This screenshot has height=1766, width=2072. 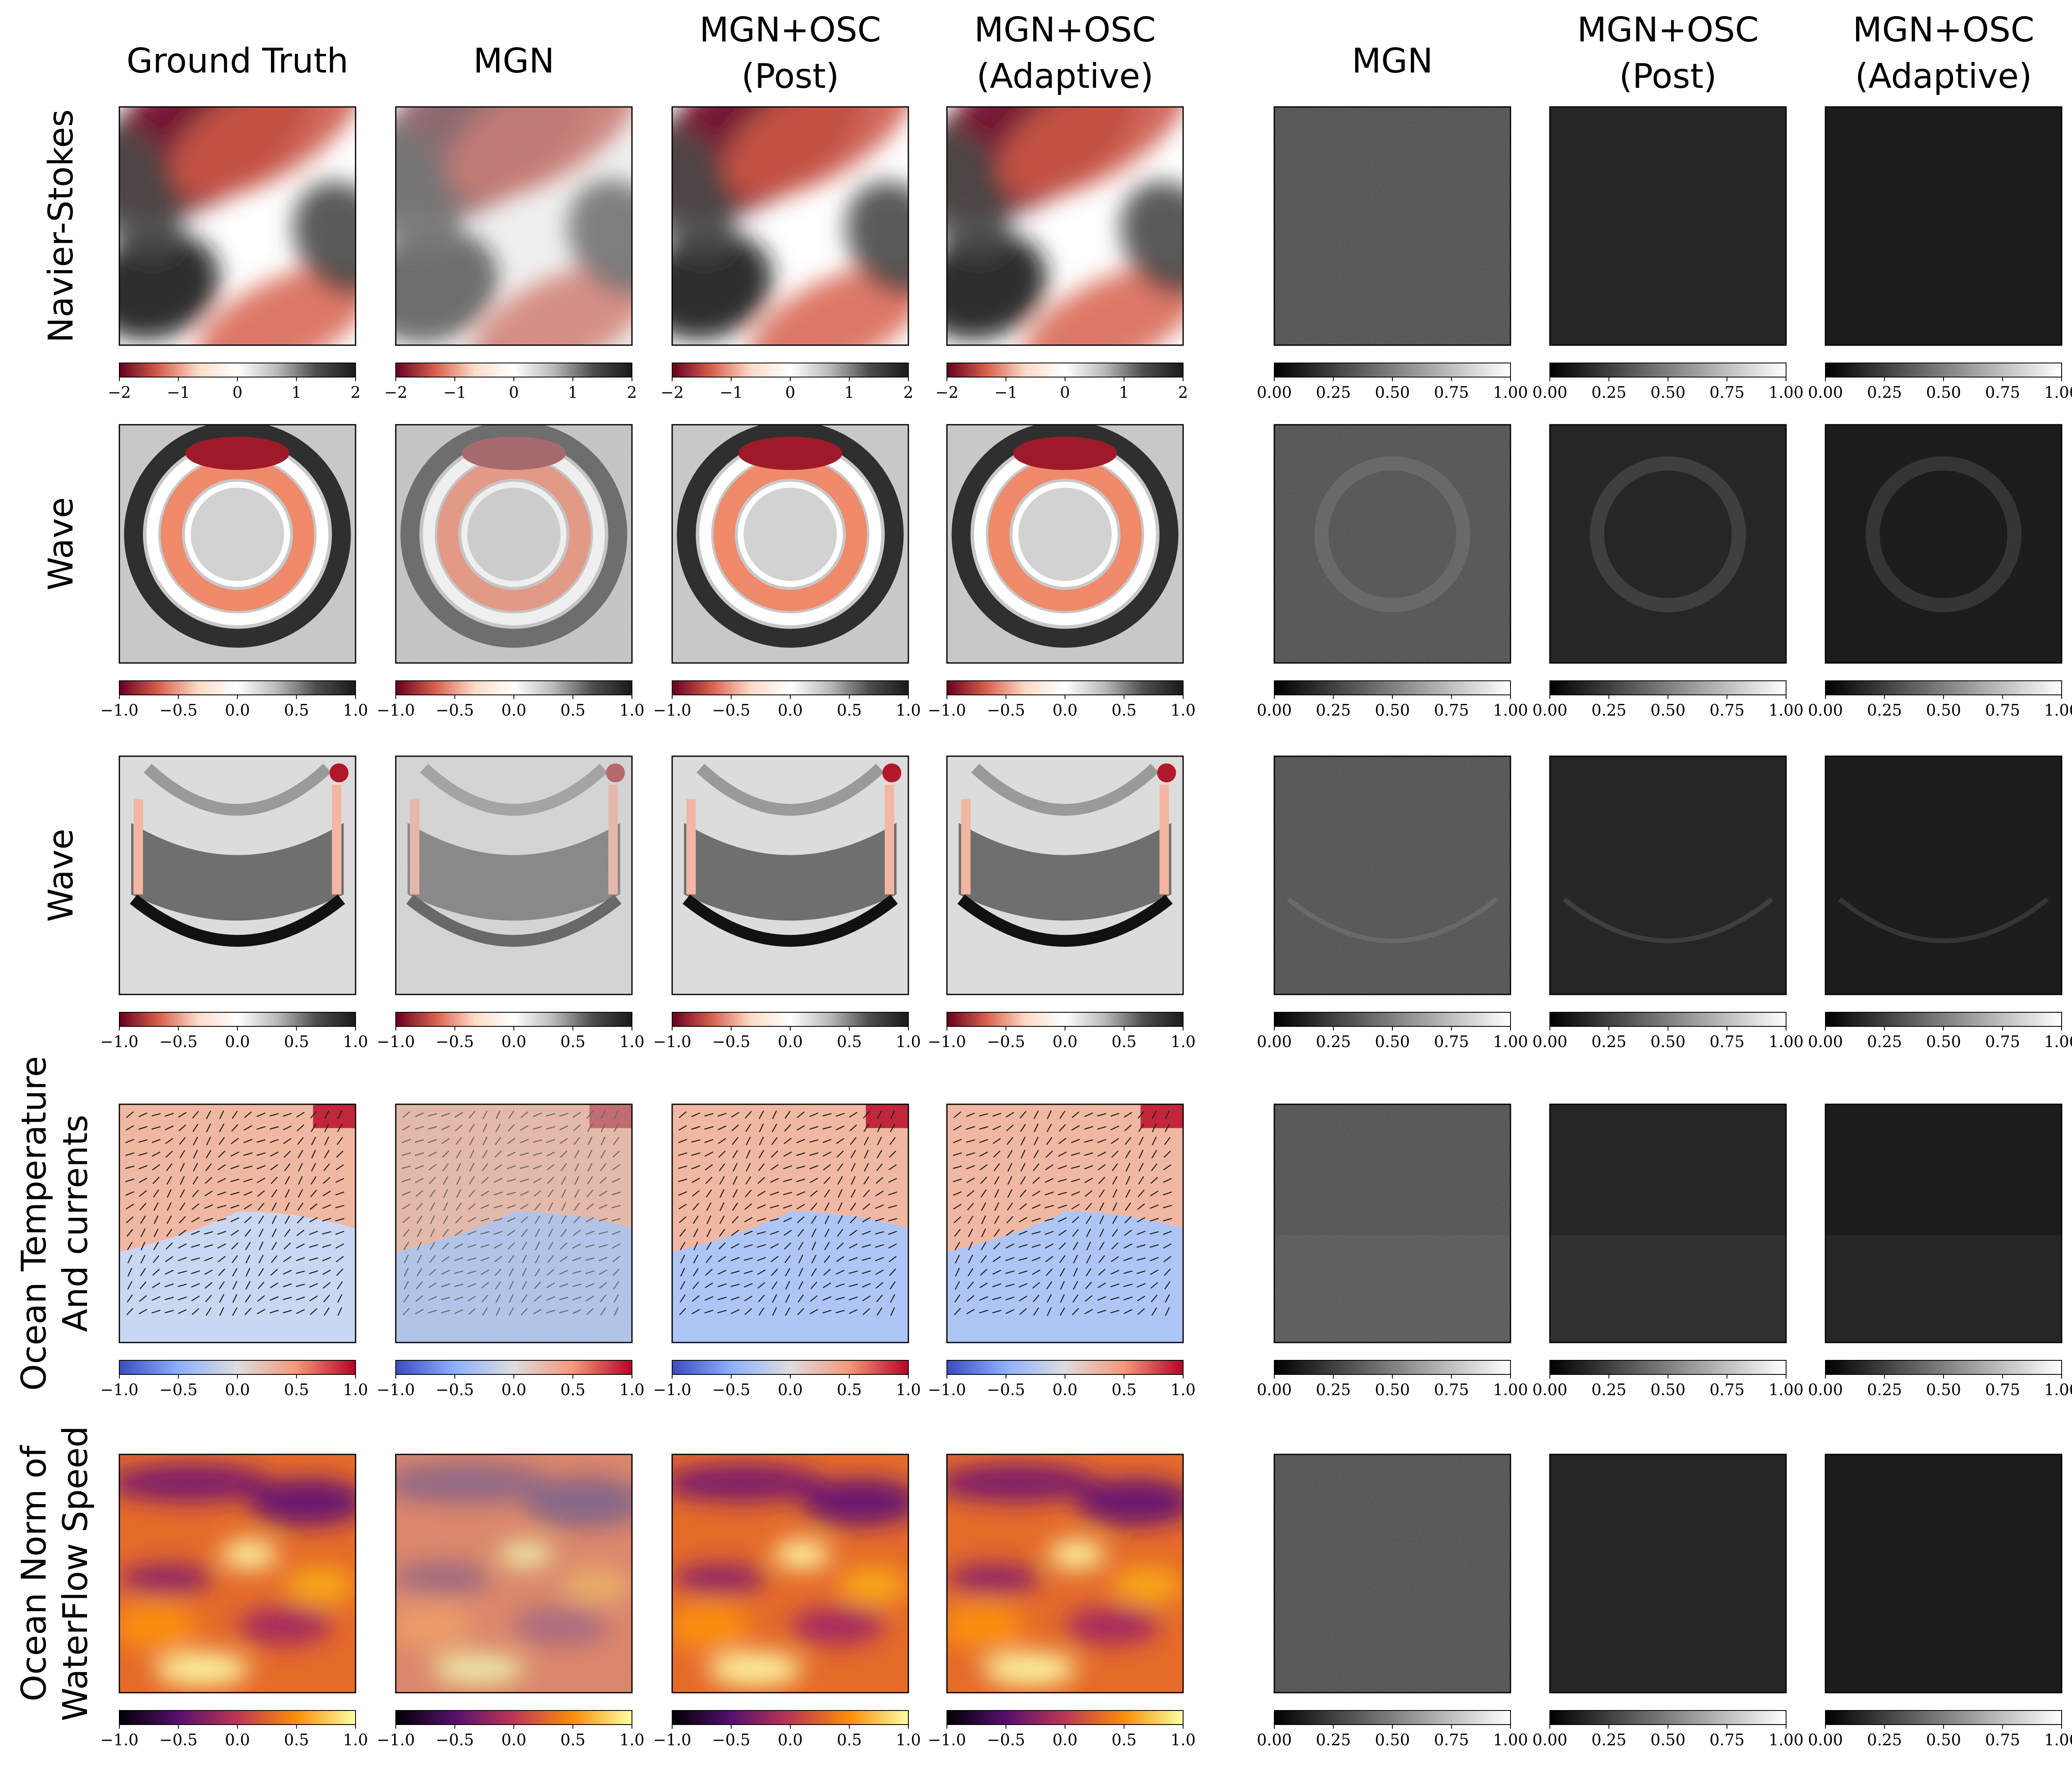 What do you see at coordinates (61, 543) in the screenshot?
I see `row-title-1: Wave` at bounding box center [61, 543].